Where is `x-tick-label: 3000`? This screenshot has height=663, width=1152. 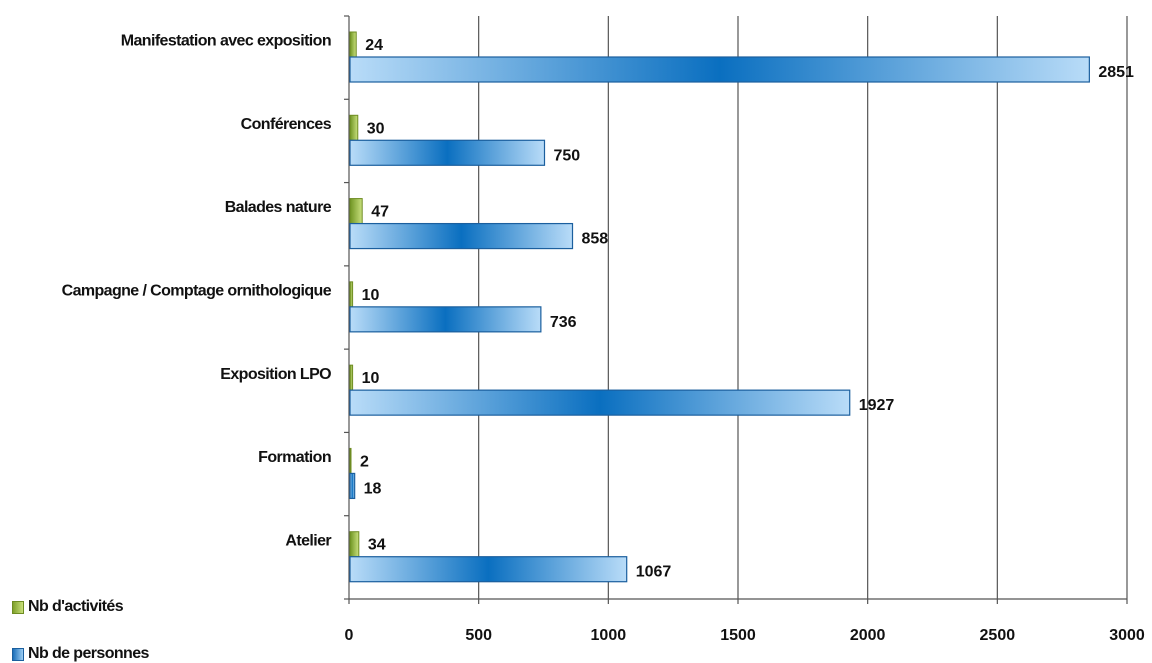 x-tick-label: 3000 is located at coordinates (1127, 635).